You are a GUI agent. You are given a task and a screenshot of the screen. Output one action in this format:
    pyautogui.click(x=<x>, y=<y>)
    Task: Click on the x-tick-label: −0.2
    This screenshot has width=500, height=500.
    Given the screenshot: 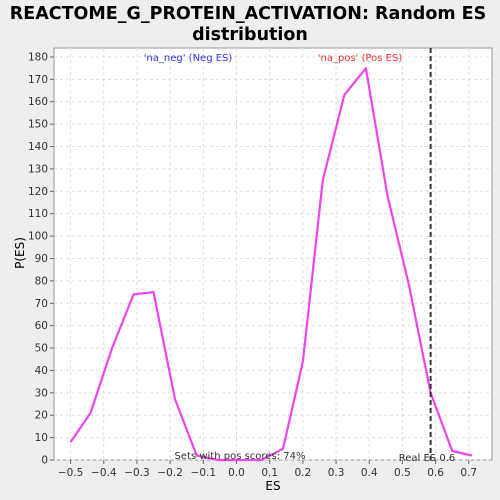 What is the action you would take?
    pyautogui.click(x=170, y=473)
    